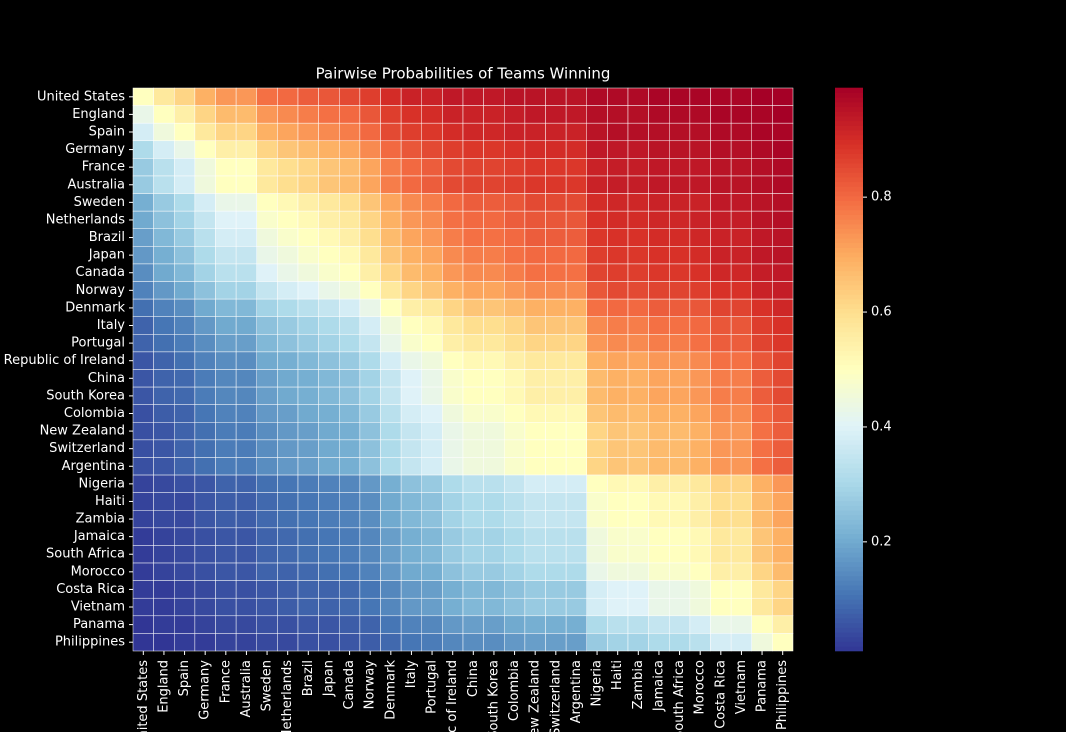 The width and height of the screenshot is (1066, 732). I want to click on y-tick-label: Argentina, so click(93, 466).